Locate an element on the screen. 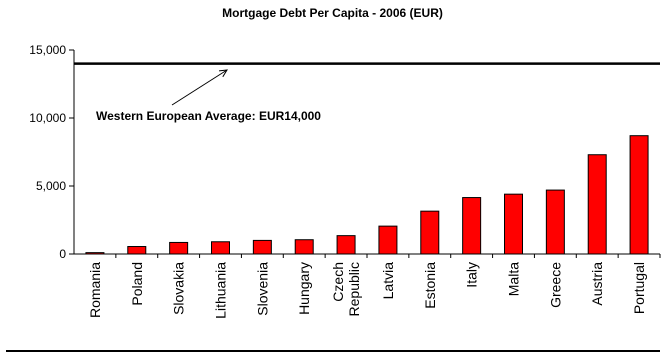 The width and height of the screenshot is (665, 358). y-tick-label: 15,000 is located at coordinates (47, 50).